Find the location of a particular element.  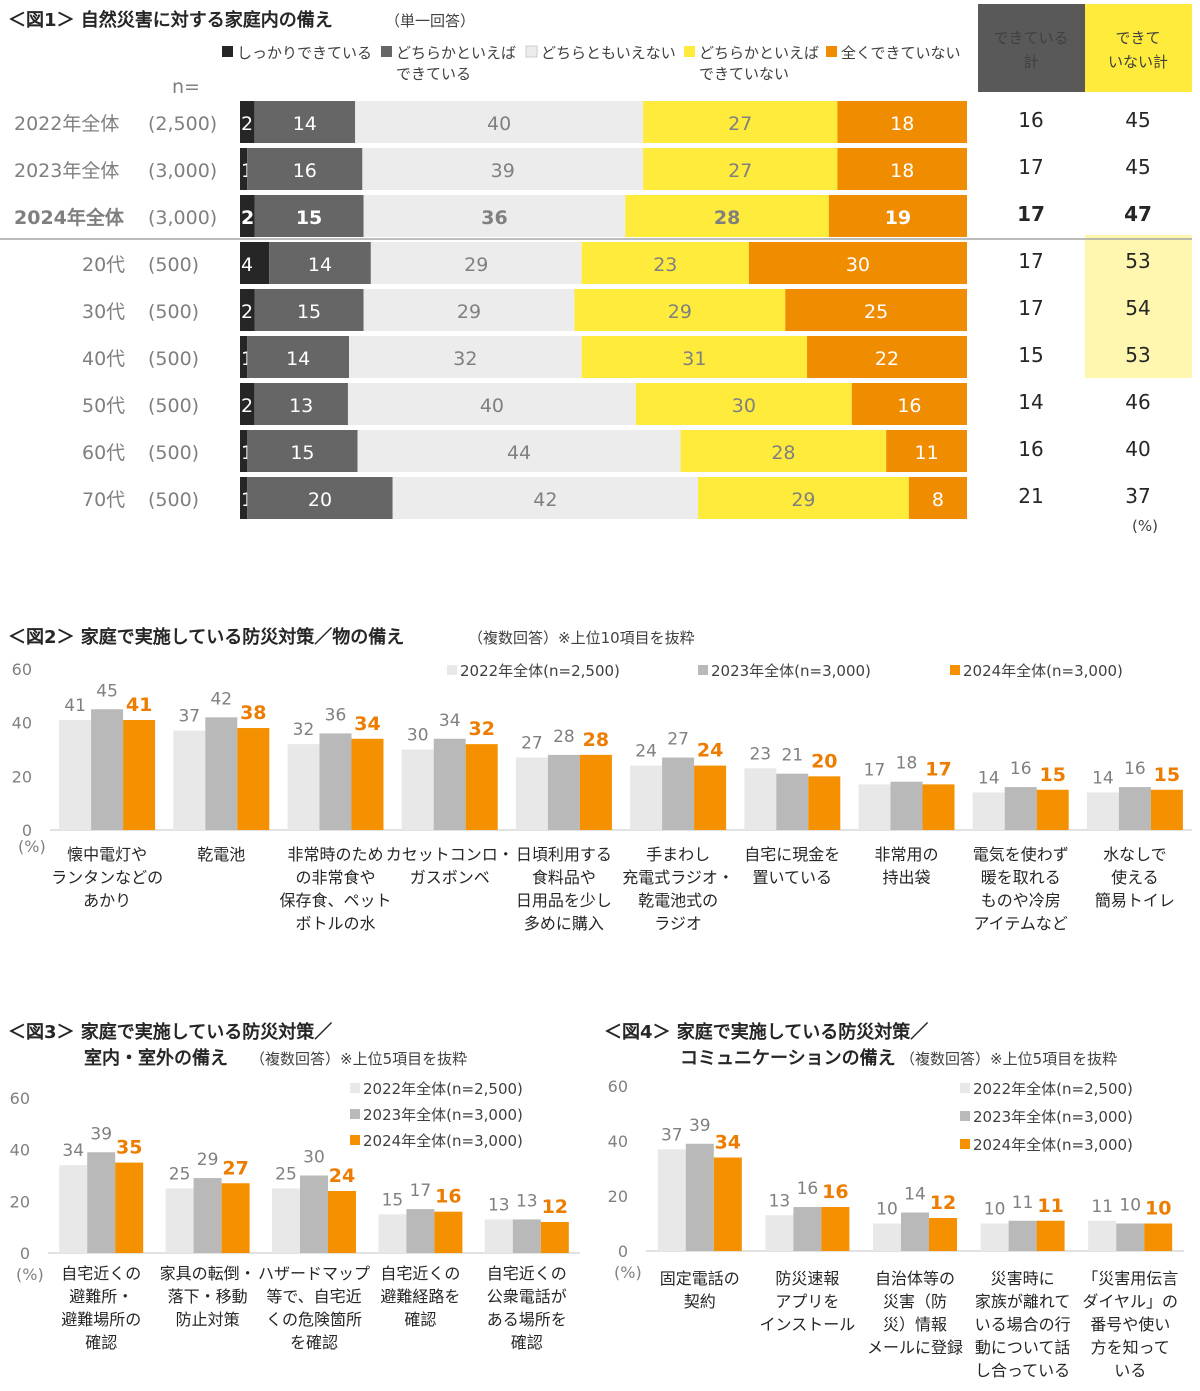

fig2-bar-label: 27 is located at coordinates (532, 744).